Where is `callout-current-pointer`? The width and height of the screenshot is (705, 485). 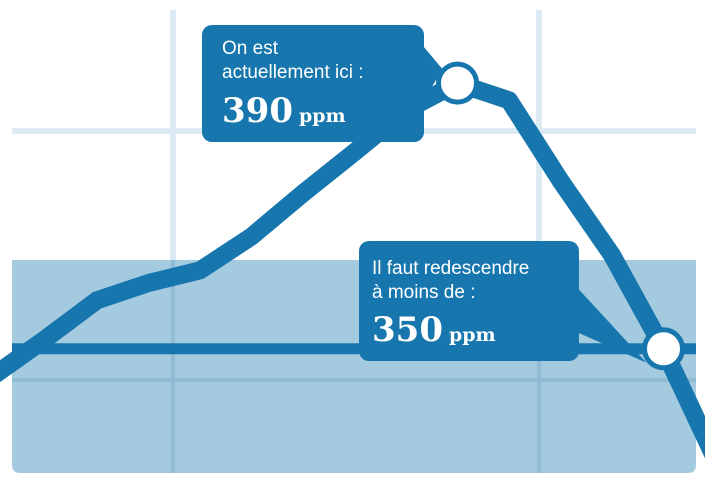 callout-current-pointer is located at coordinates (430, 75).